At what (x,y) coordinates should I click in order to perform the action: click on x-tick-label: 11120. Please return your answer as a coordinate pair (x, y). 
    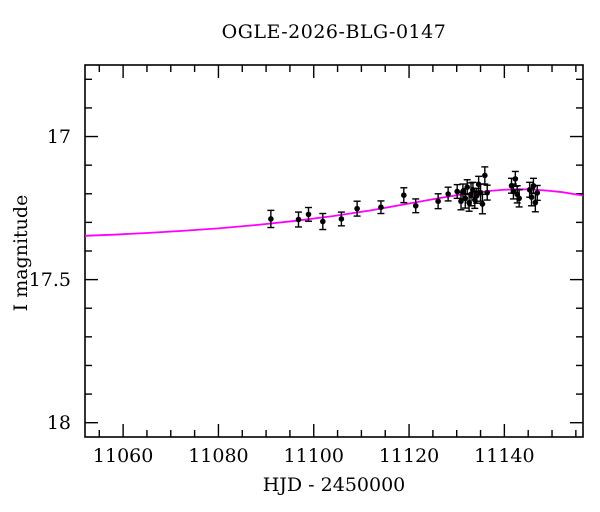
    Looking at the image, I should click on (409, 456).